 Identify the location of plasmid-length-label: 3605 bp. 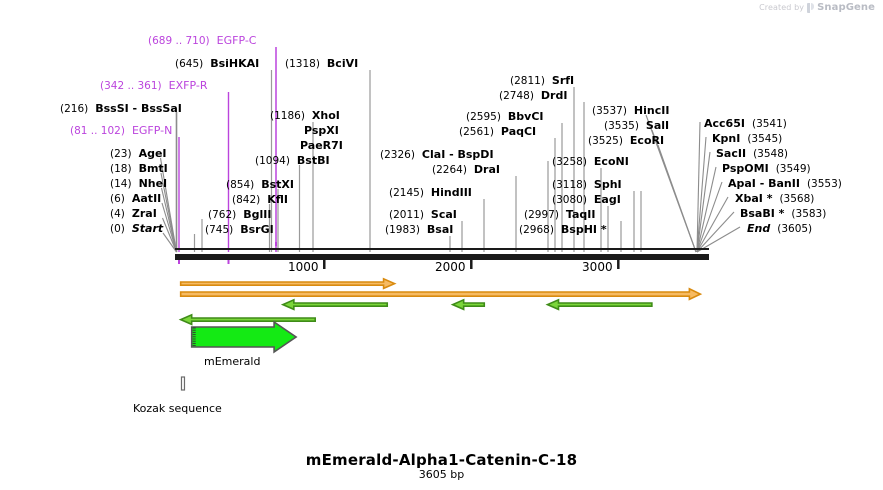
(441, 474).